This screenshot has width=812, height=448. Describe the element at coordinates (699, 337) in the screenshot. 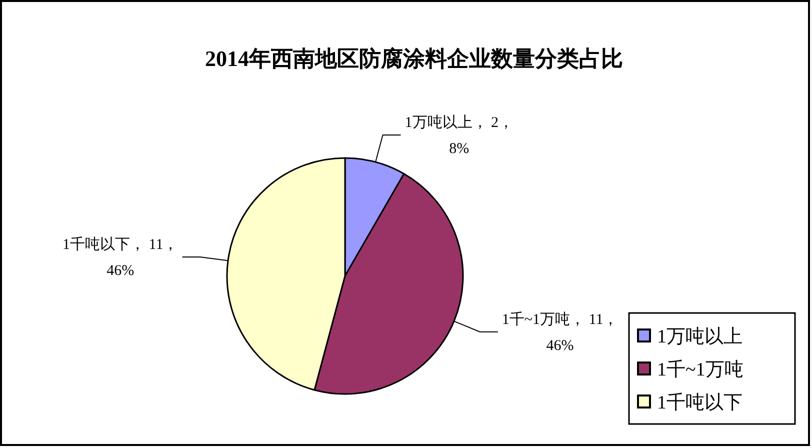

I see `legend-label: 1万吨以上` at that location.